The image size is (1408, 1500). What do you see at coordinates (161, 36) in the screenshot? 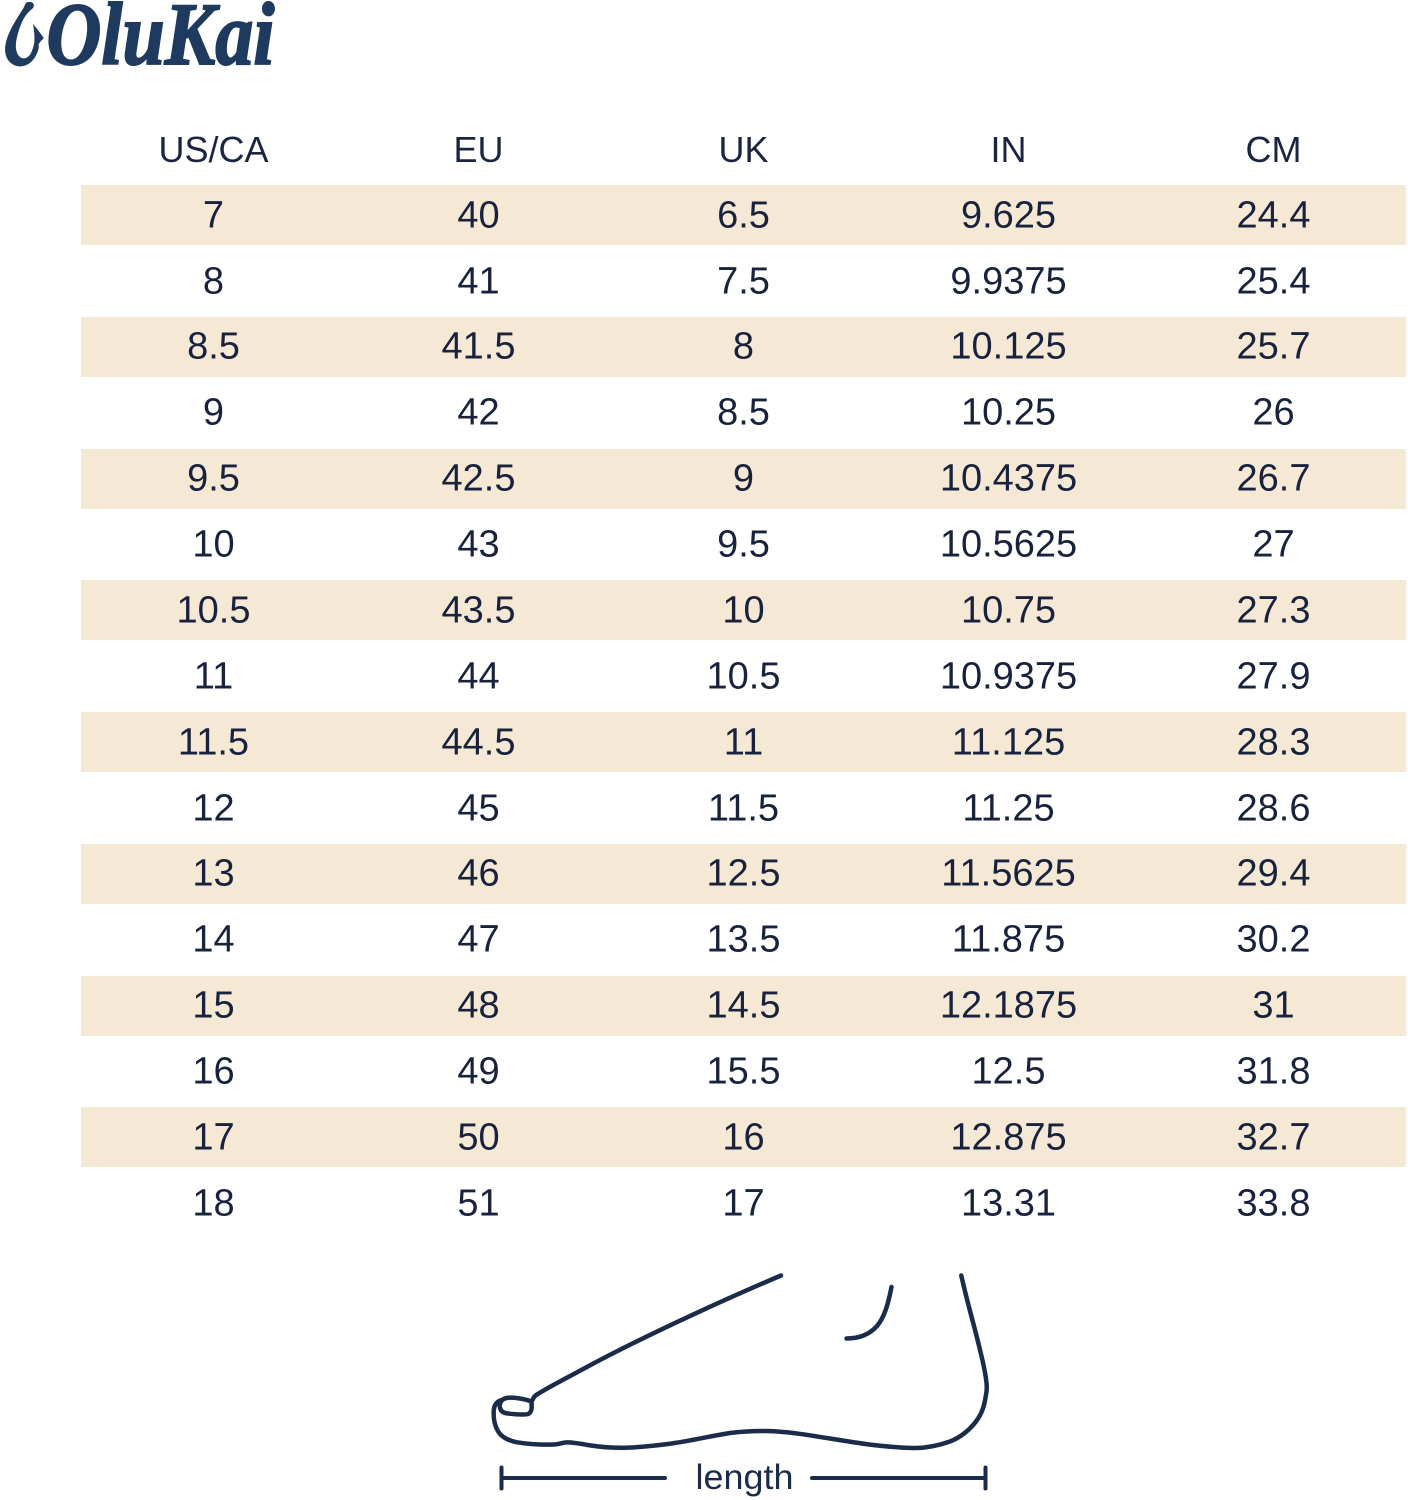
I see `svg-text: OluKai` at bounding box center [161, 36].